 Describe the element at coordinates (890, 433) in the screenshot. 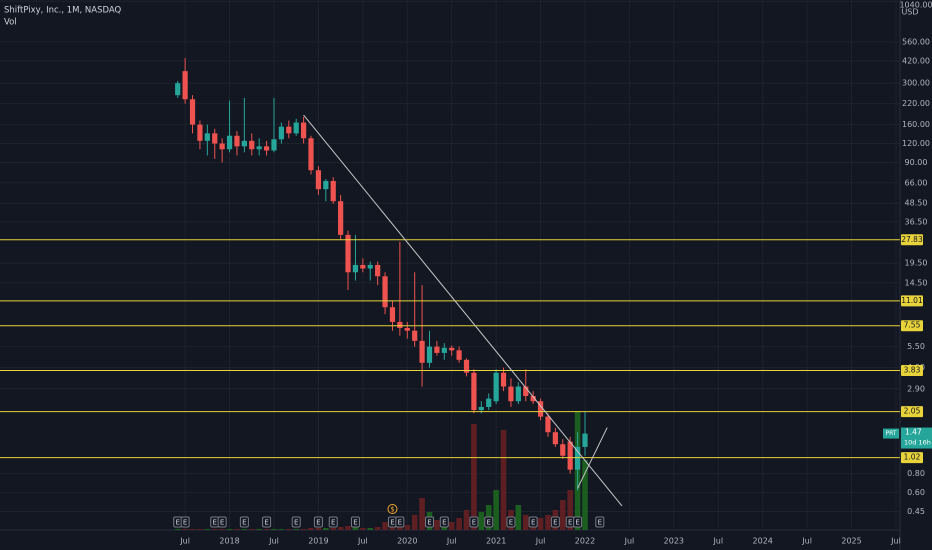

I see `price-symbol: PRT` at that location.